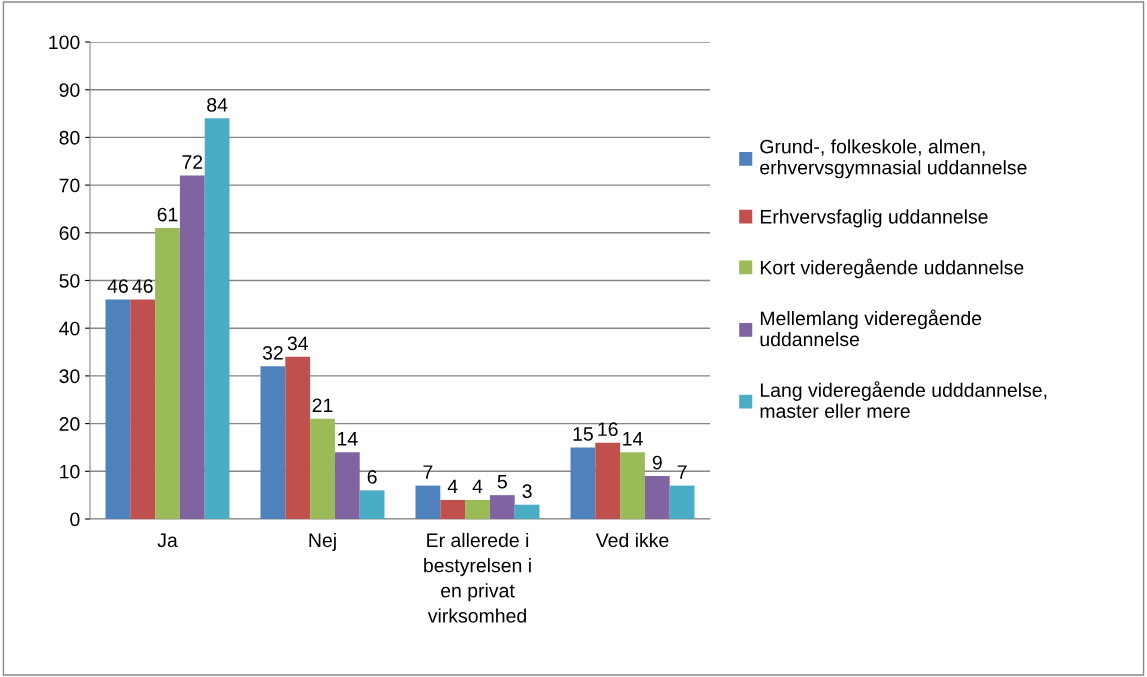 The image size is (1147, 677). Describe the element at coordinates (527, 491) in the screenshot. I see `data-label: 3` at that location.